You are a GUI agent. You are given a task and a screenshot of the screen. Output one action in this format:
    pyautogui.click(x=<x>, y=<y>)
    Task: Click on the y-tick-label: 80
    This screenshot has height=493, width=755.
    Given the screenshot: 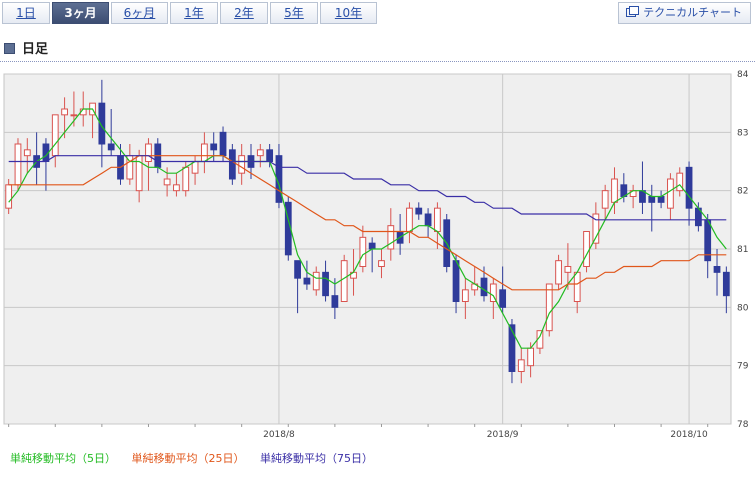 What is the action you would take?
    pyautogui.click(x=743, y=308)
    